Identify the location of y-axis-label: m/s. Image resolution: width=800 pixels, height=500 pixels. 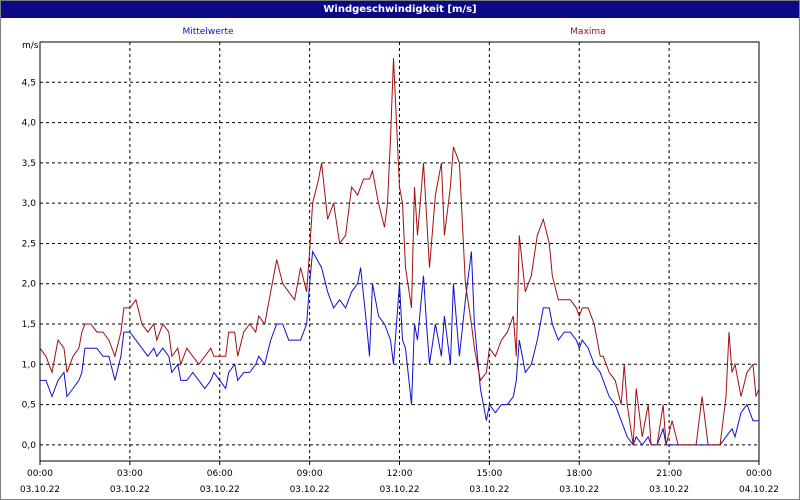
(30, 46).